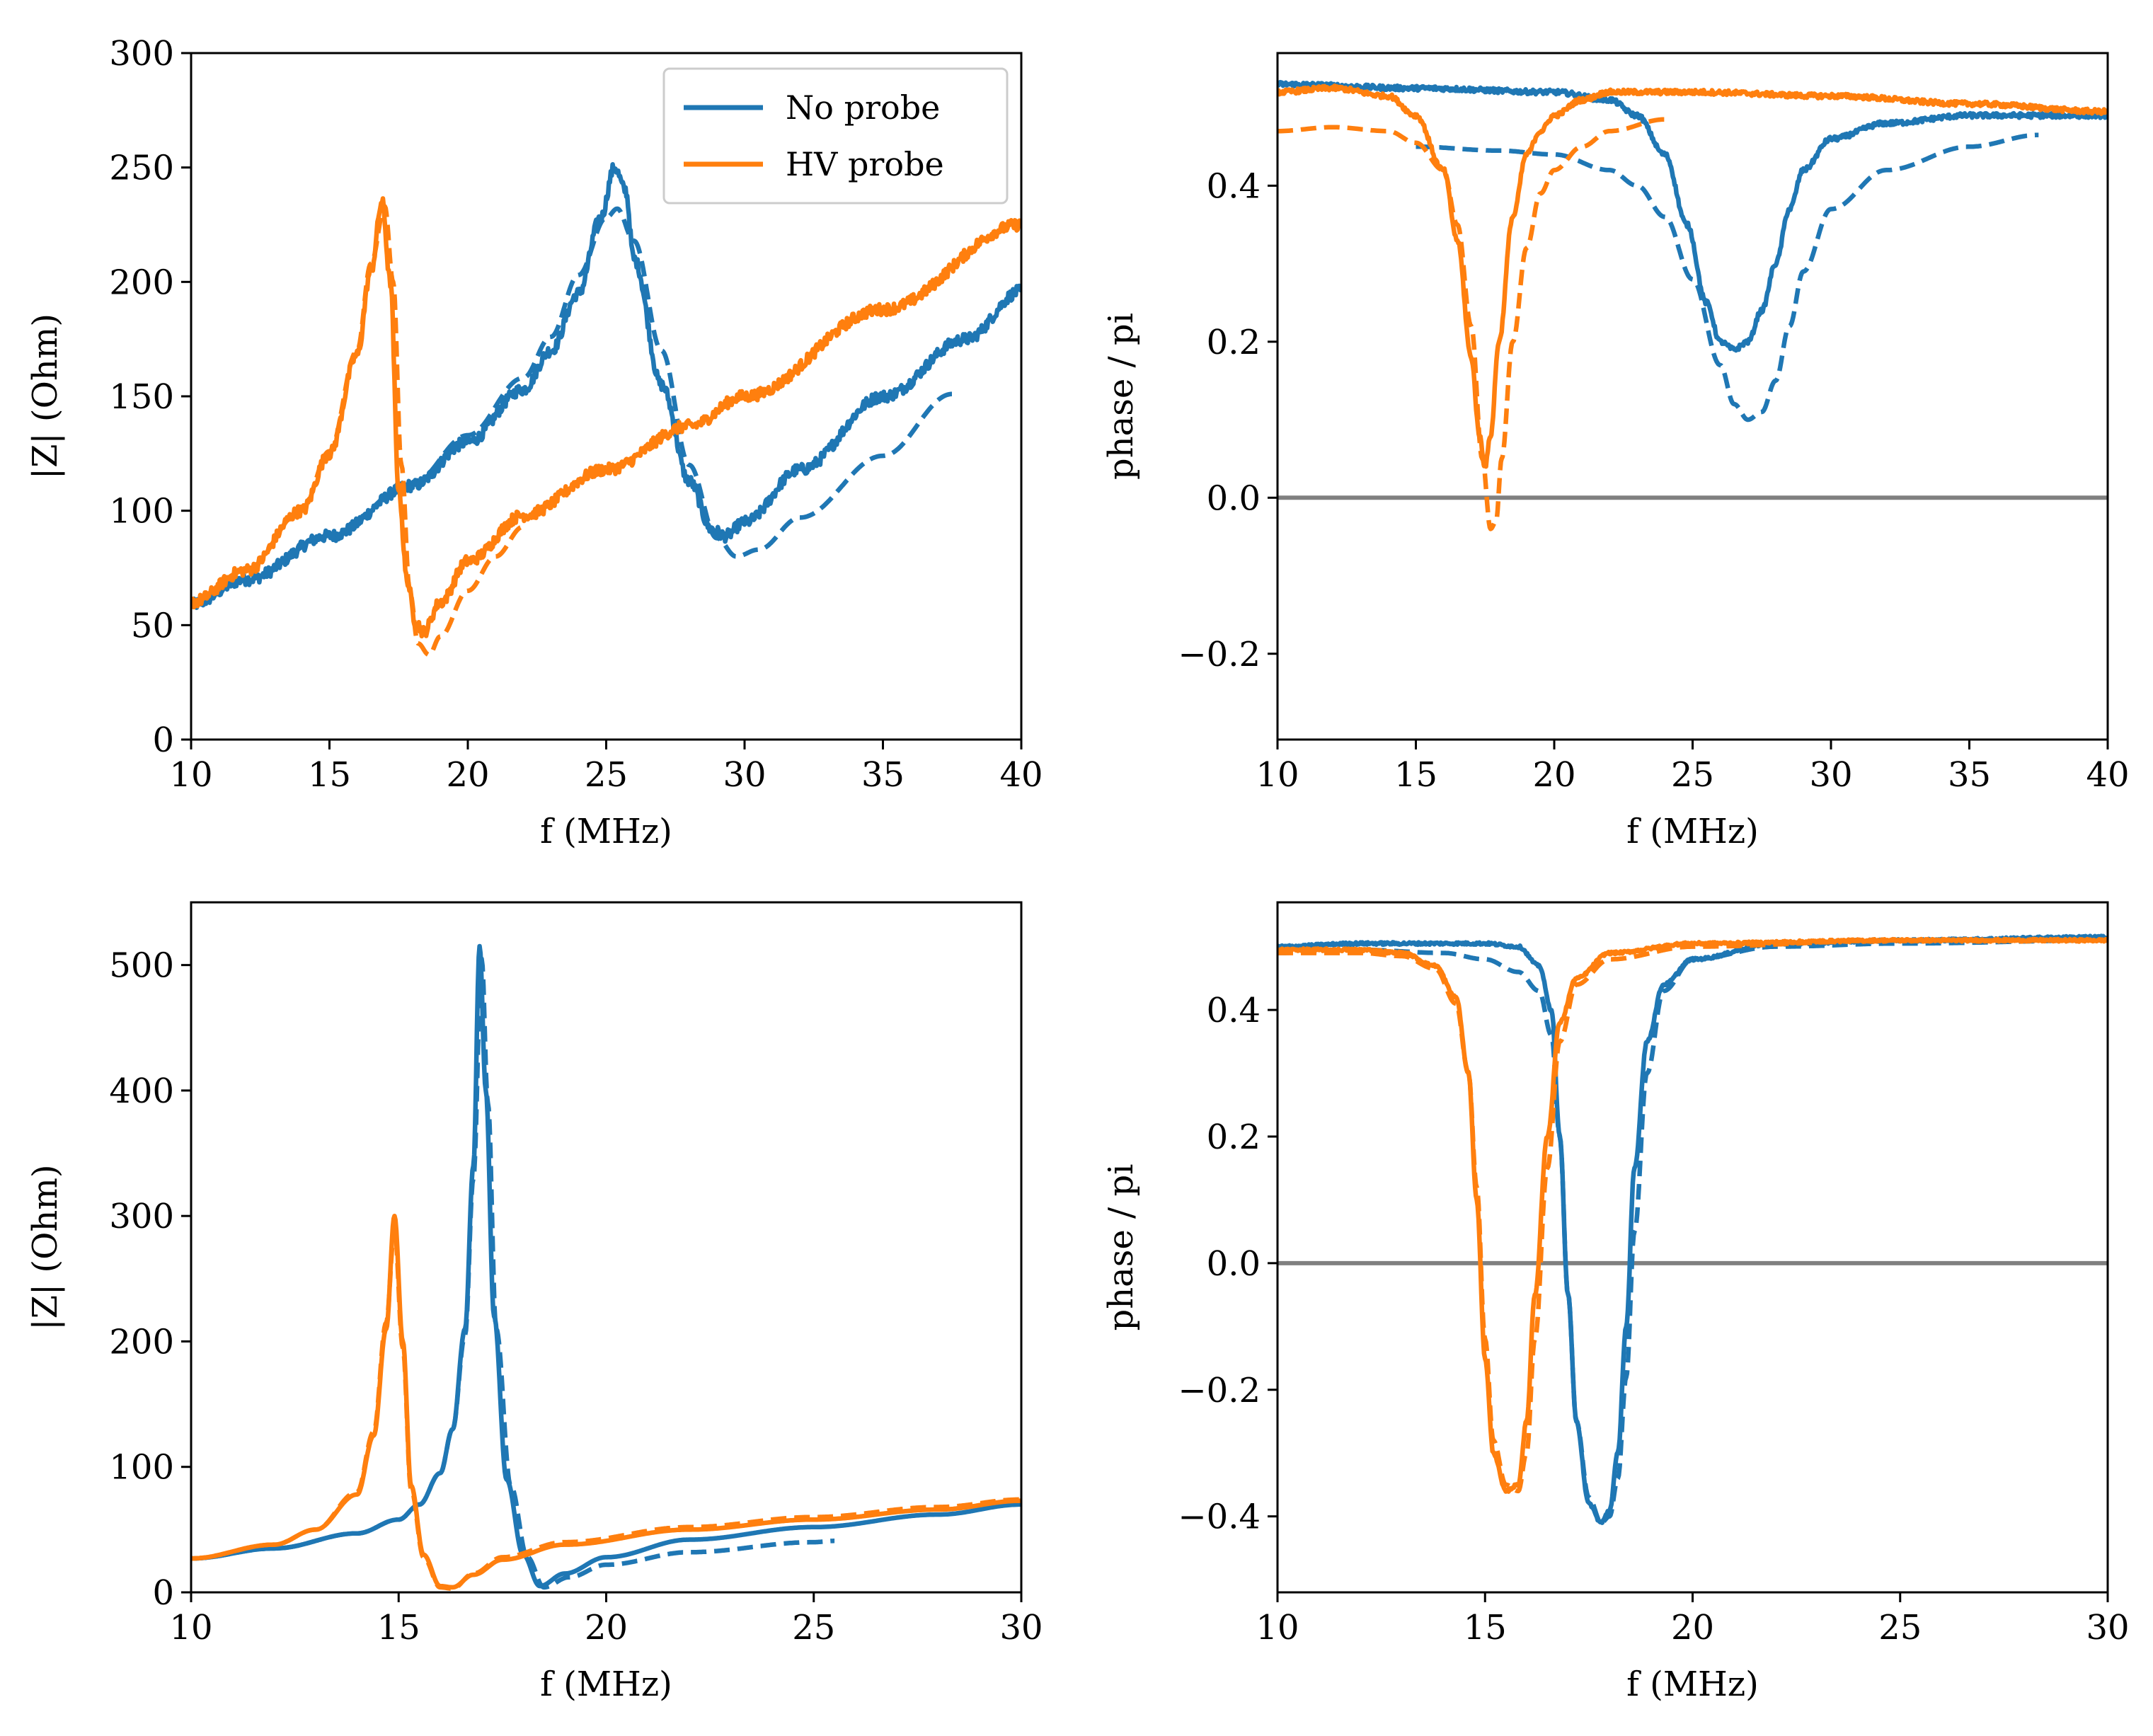 Image resolution: width=2153 pixels, height=1736 pixels. Describe the element at coordinates (152, 625) in the screenshot. I see `y-tick-label: 50` at that location.